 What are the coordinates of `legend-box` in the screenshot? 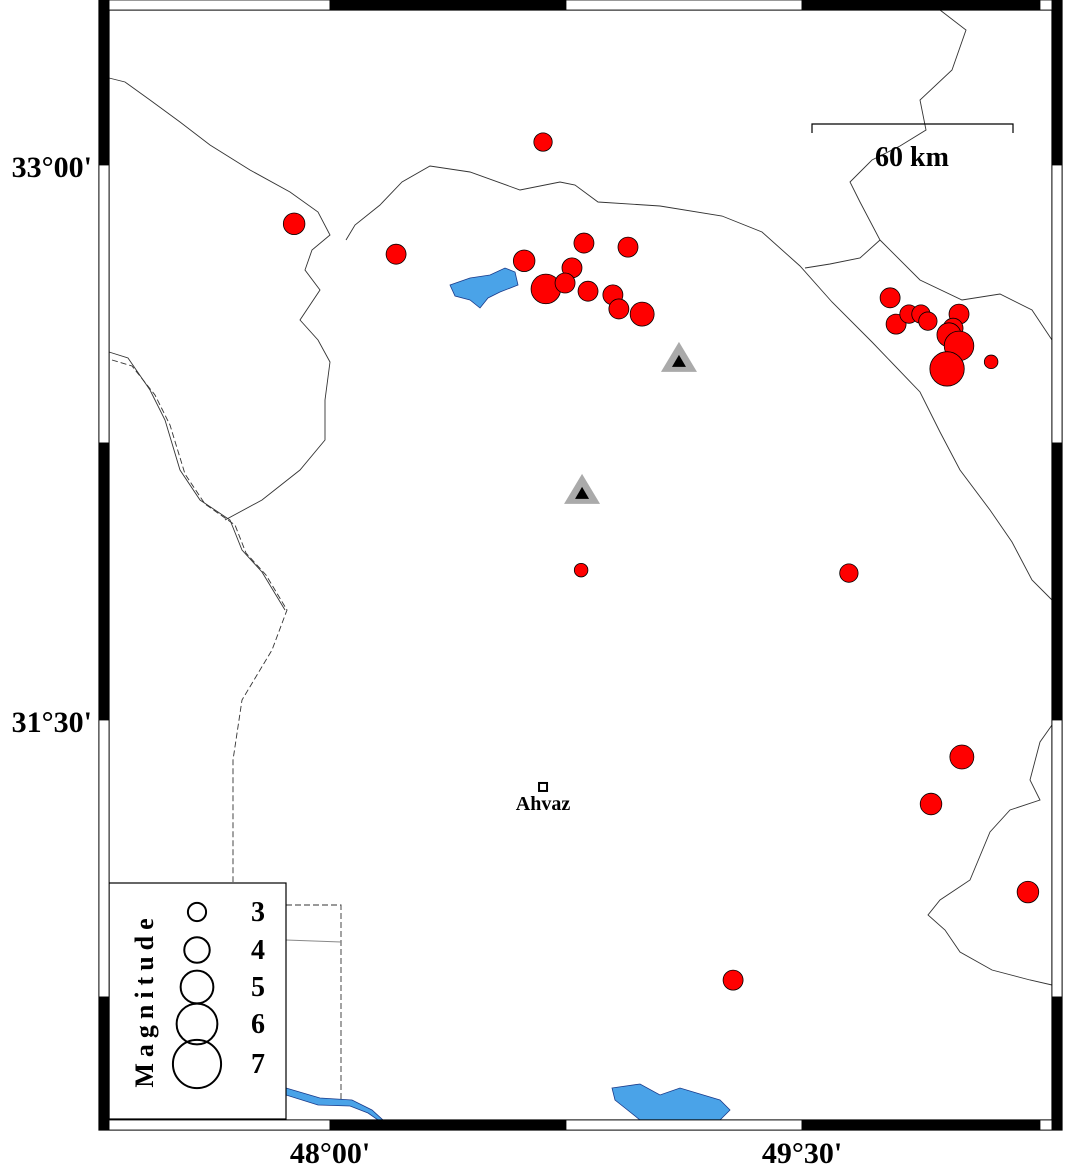 It's located at (197, 1001).